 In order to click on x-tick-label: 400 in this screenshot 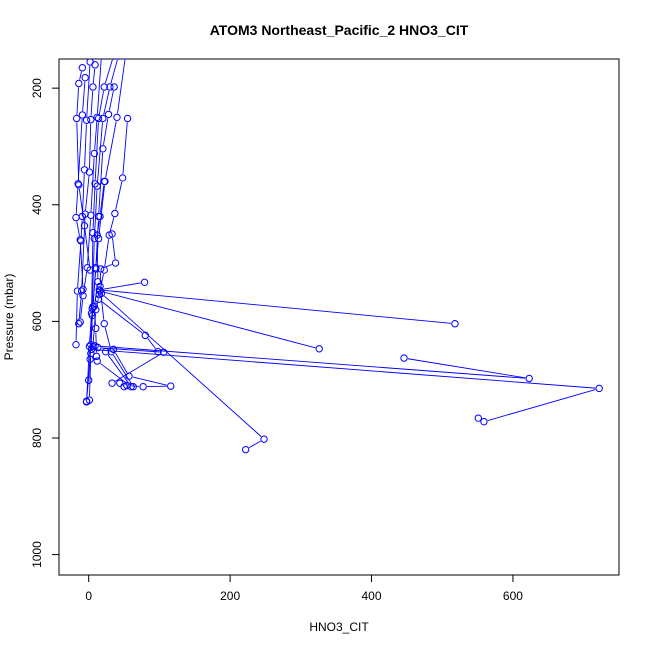, I will do `click(372, 596)`.